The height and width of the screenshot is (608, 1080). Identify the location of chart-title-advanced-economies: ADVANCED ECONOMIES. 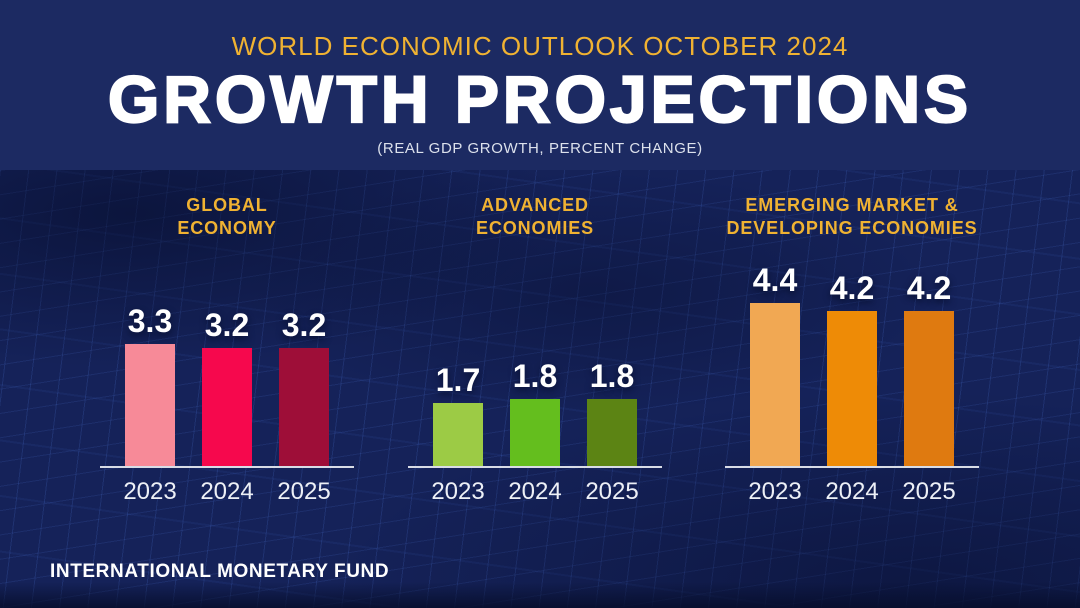
(535, 217).